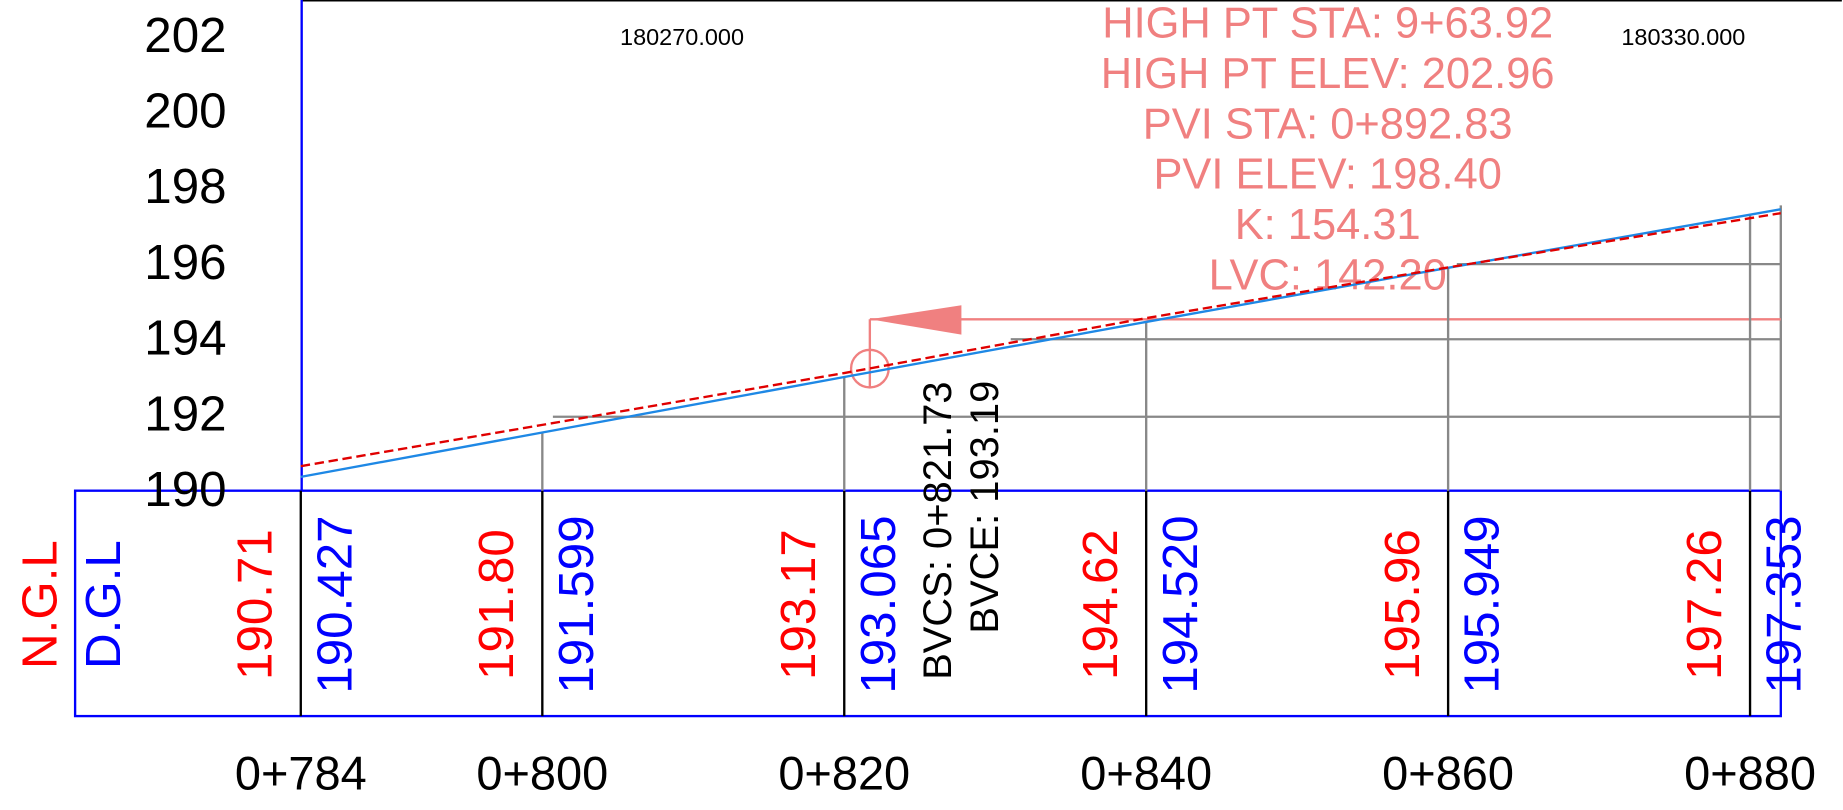 Image resolution: width=1843 pixels, height=810 pixels. What do you see at coordinates (1328, 124) in the screenshot?
I see `curve-info: PVI STA: 0+892.83` at bounding box center [1328, 124].